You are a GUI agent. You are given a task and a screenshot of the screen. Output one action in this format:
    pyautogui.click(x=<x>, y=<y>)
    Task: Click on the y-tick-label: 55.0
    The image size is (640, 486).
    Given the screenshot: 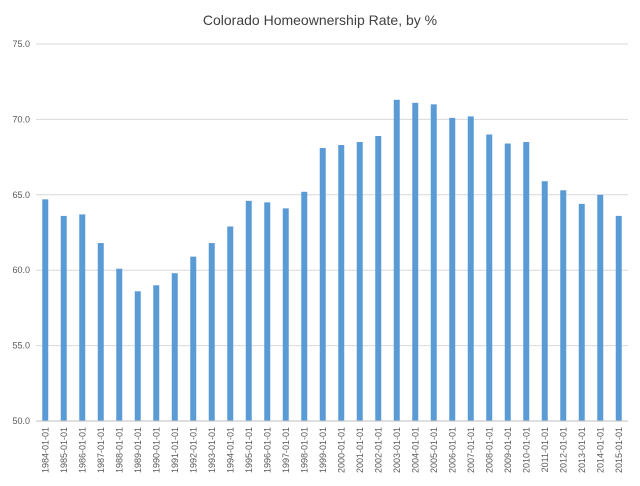 What is the action you would take?
    pyautogui.click(x=21, y=346)
    